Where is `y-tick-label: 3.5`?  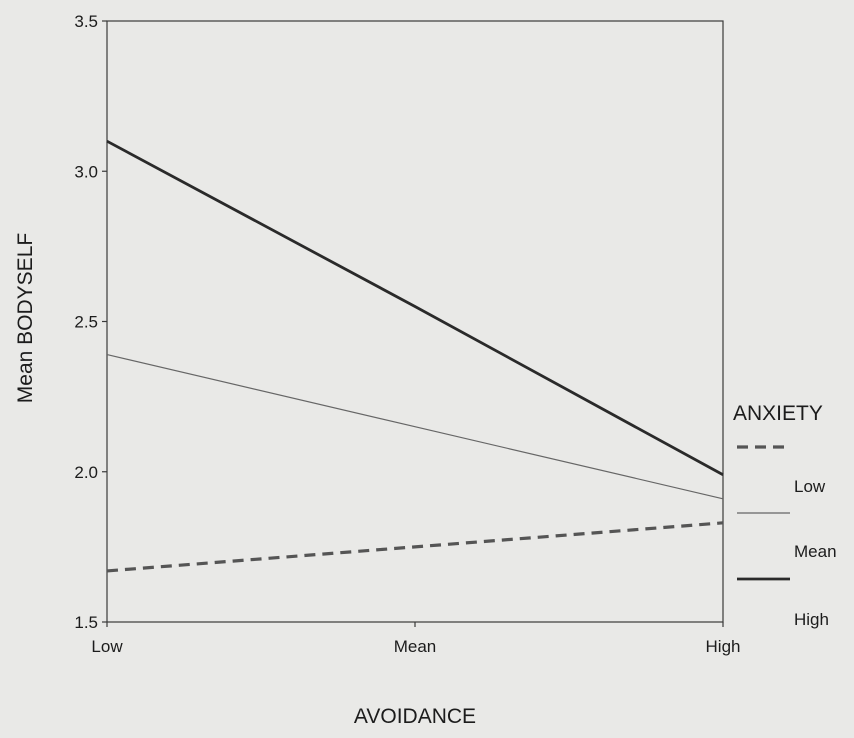
y-tick-label: 3.5 is located at coordinates (86, 21).